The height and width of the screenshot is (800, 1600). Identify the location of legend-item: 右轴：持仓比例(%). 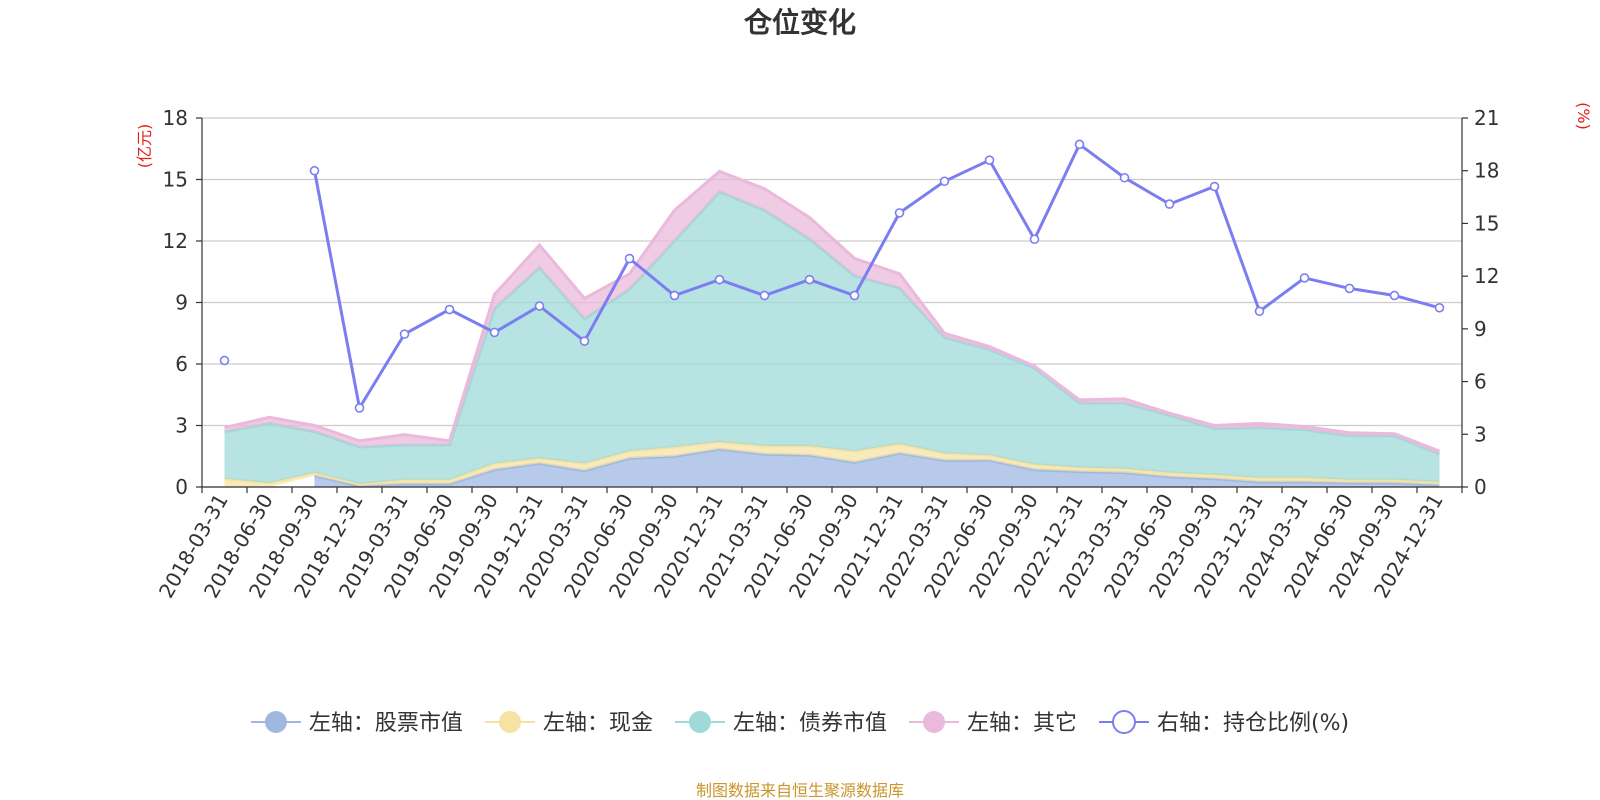
(1223, 723).